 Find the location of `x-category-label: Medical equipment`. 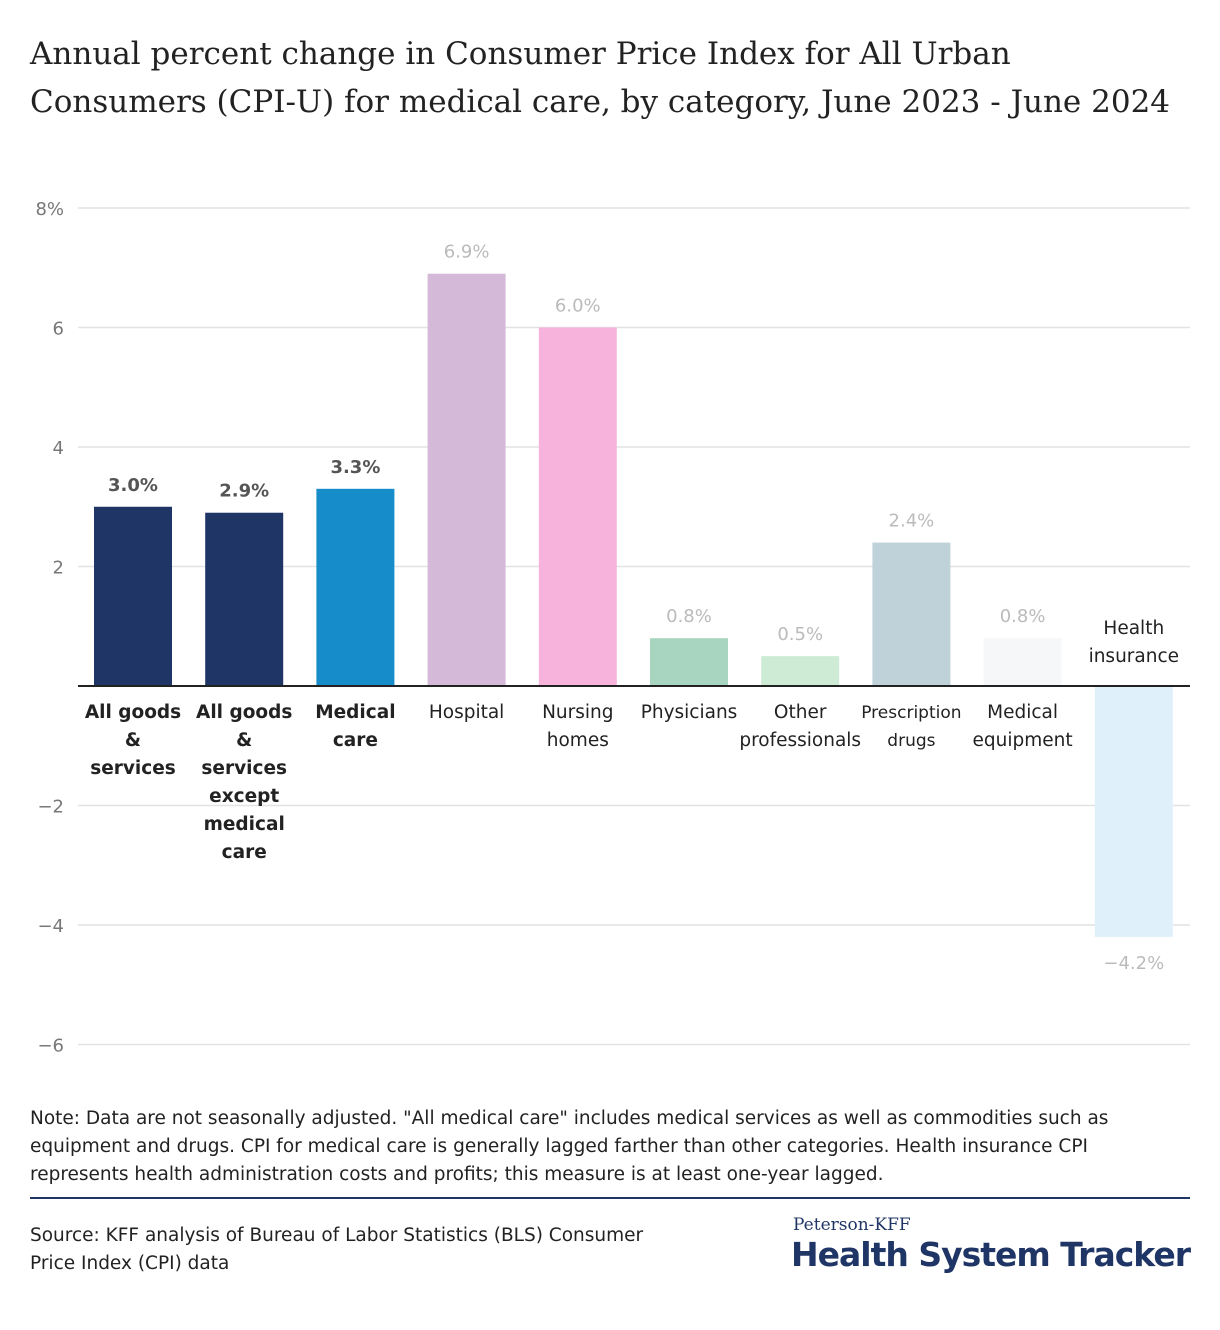

x-category-label: Medical equipment is located at coordinates (1023, 726).